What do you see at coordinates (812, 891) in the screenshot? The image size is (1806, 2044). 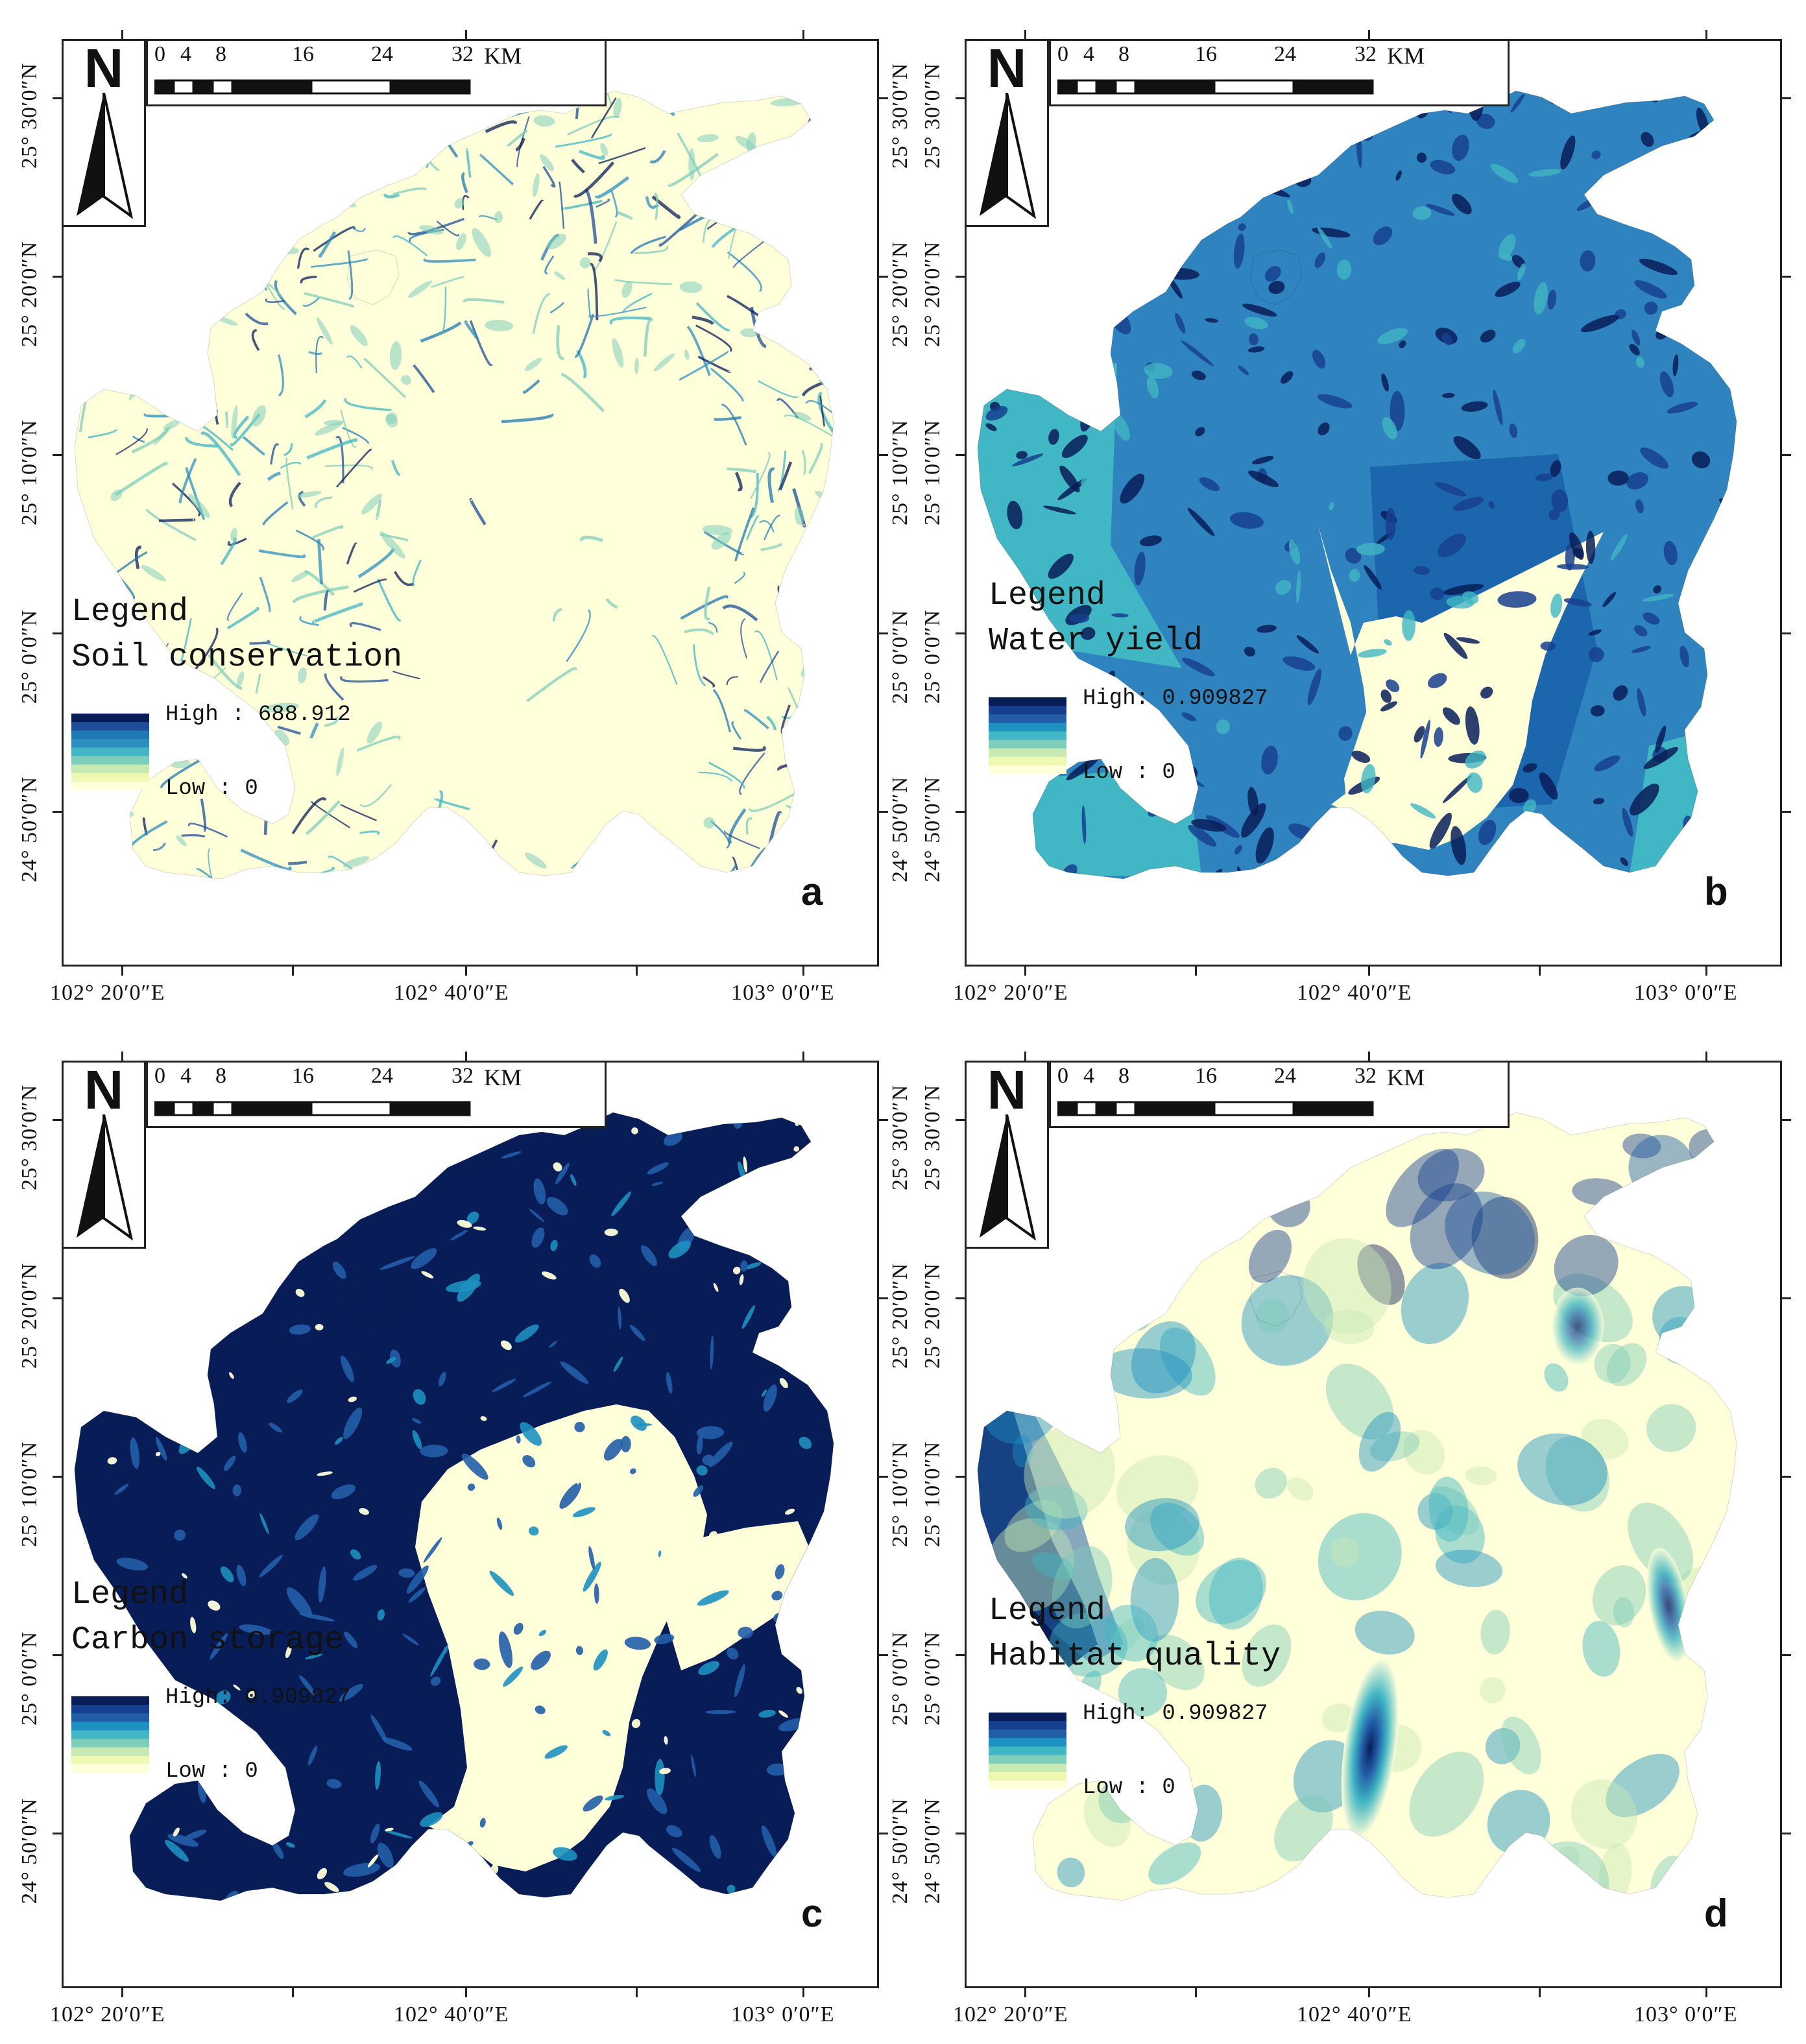 I see `panel-letter: a` at bounding box center [812, 891].